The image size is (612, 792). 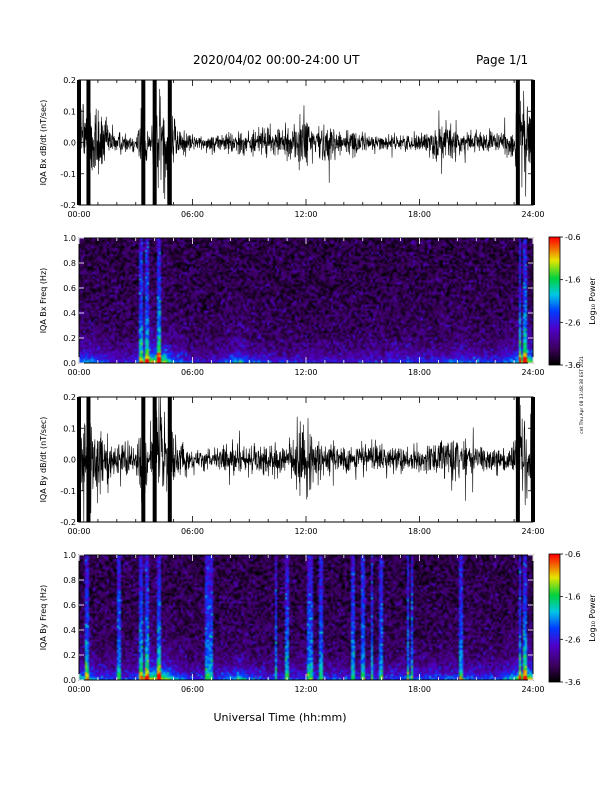 What do you see at coordinates (43, 618) in the screenshot?
I see `y-axis-label: IQA By Freq (Hz)` at bounding box center [43, 618].